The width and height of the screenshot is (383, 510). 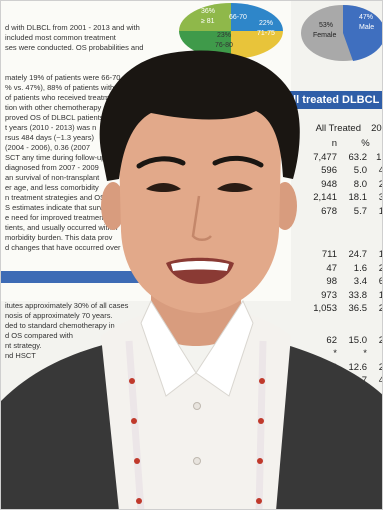 I want to click on poster-section-bar, so click(x=76, y=277).